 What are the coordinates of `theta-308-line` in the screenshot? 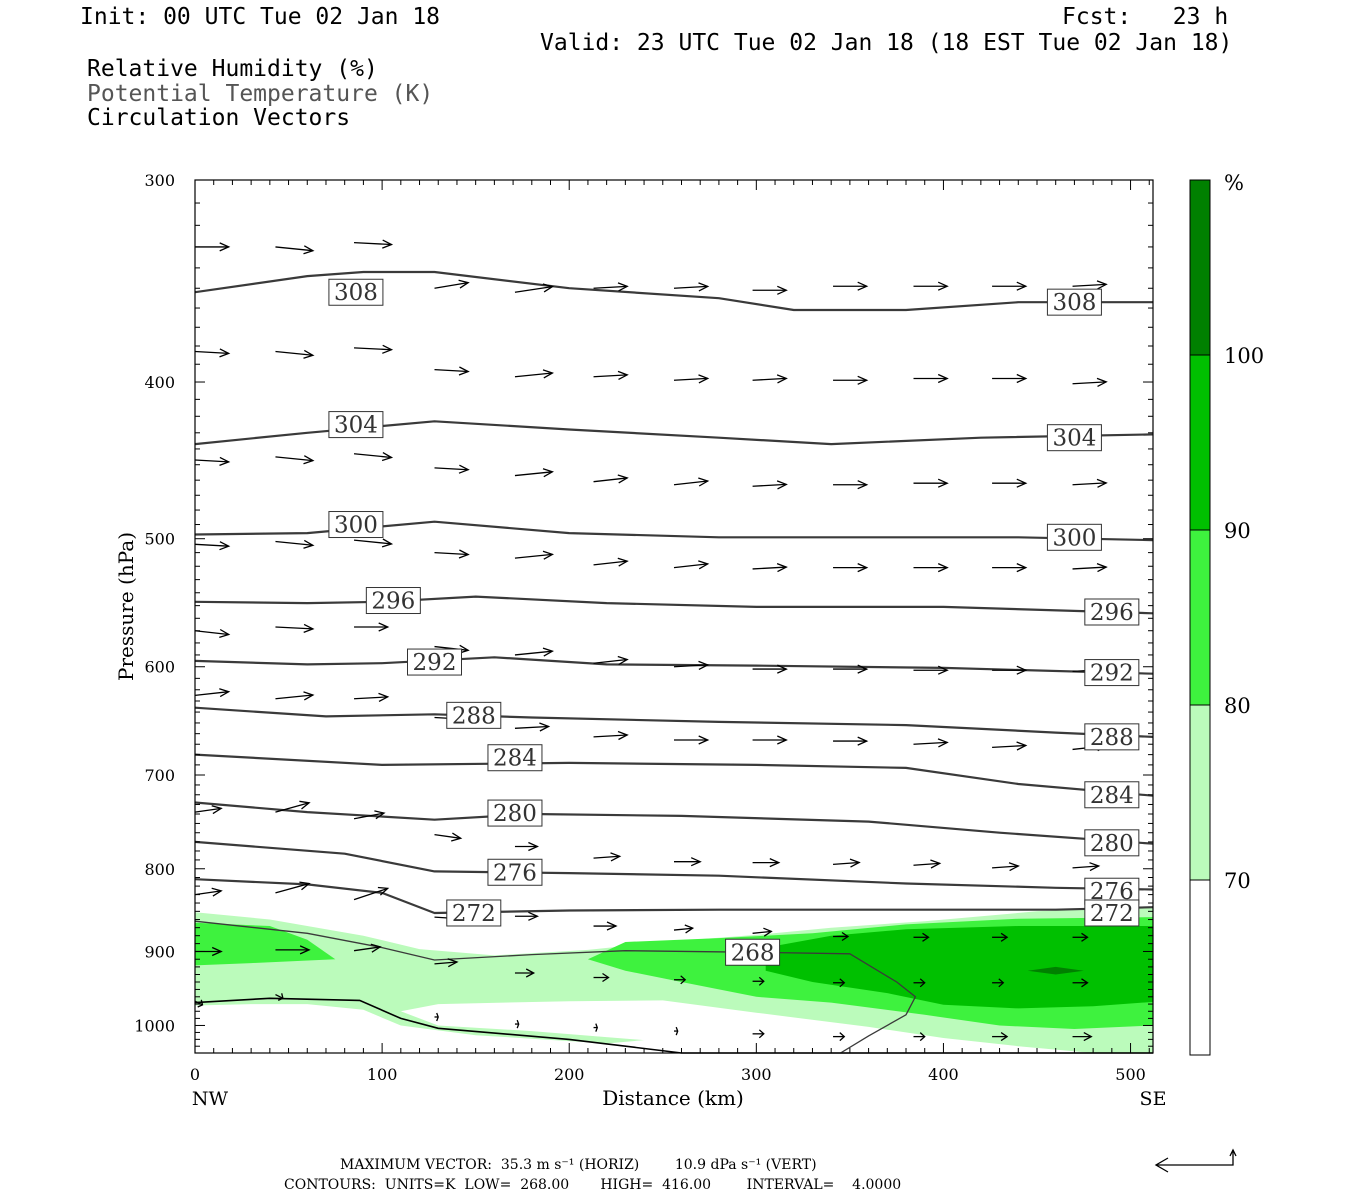 It's located at (674, 291).